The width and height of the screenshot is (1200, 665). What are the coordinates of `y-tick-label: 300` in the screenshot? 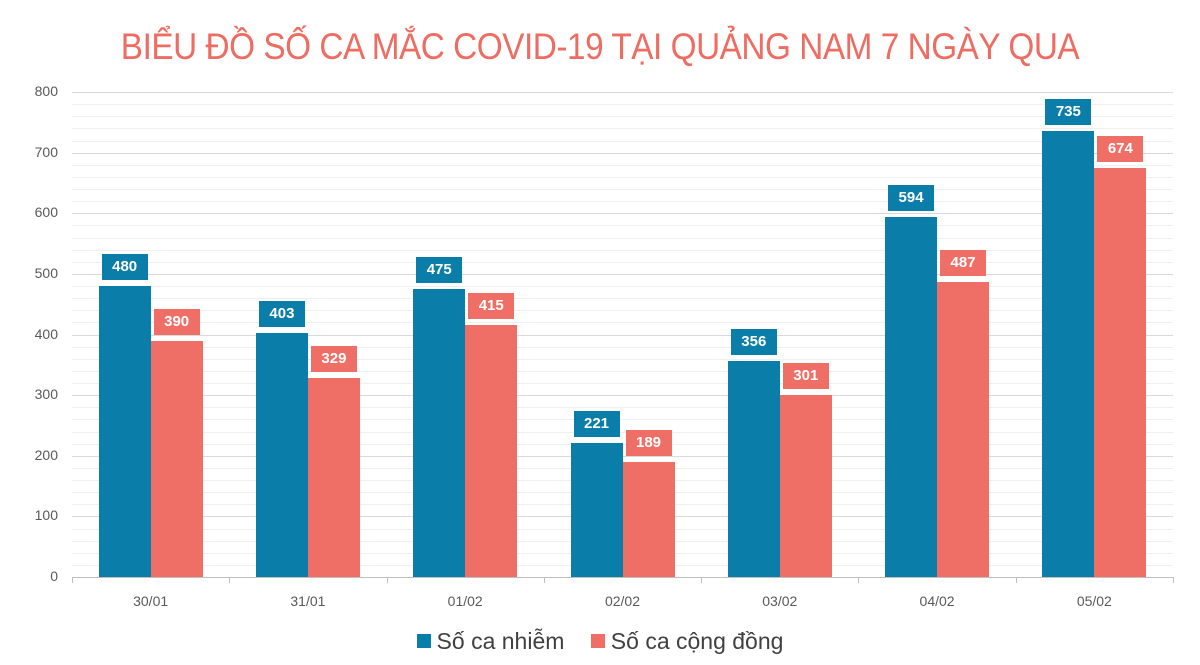 It's located at (46, 394).